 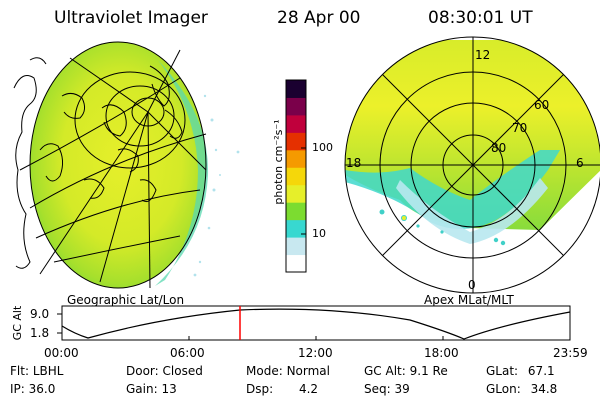 I want to click on apex-caption: Apex MLat/MLT, so click(x=469, y=300).